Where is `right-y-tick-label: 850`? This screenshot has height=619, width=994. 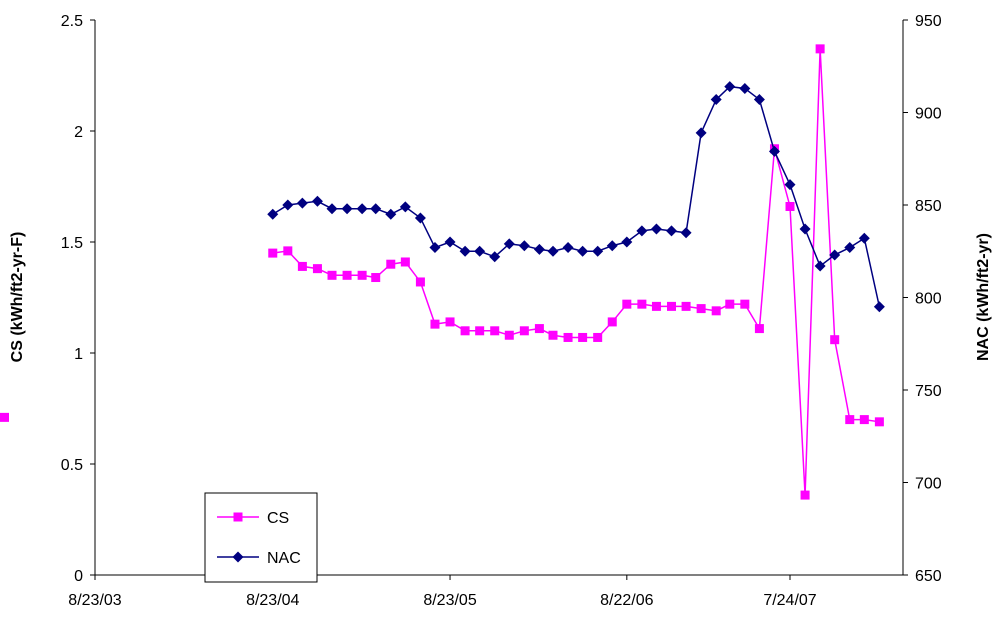 right-y-tick-label: 850 is located at coordinates (928, 206).